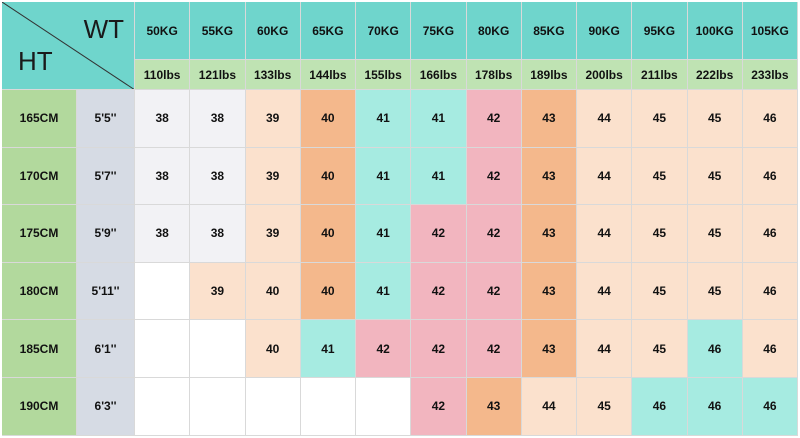 The width and height of the screenshot is (800, 438). What do you see at coordinates (328, 75) in the screenshot?
I see `weight-lbs-header: 144lbs` at bounding box center [328, 75].